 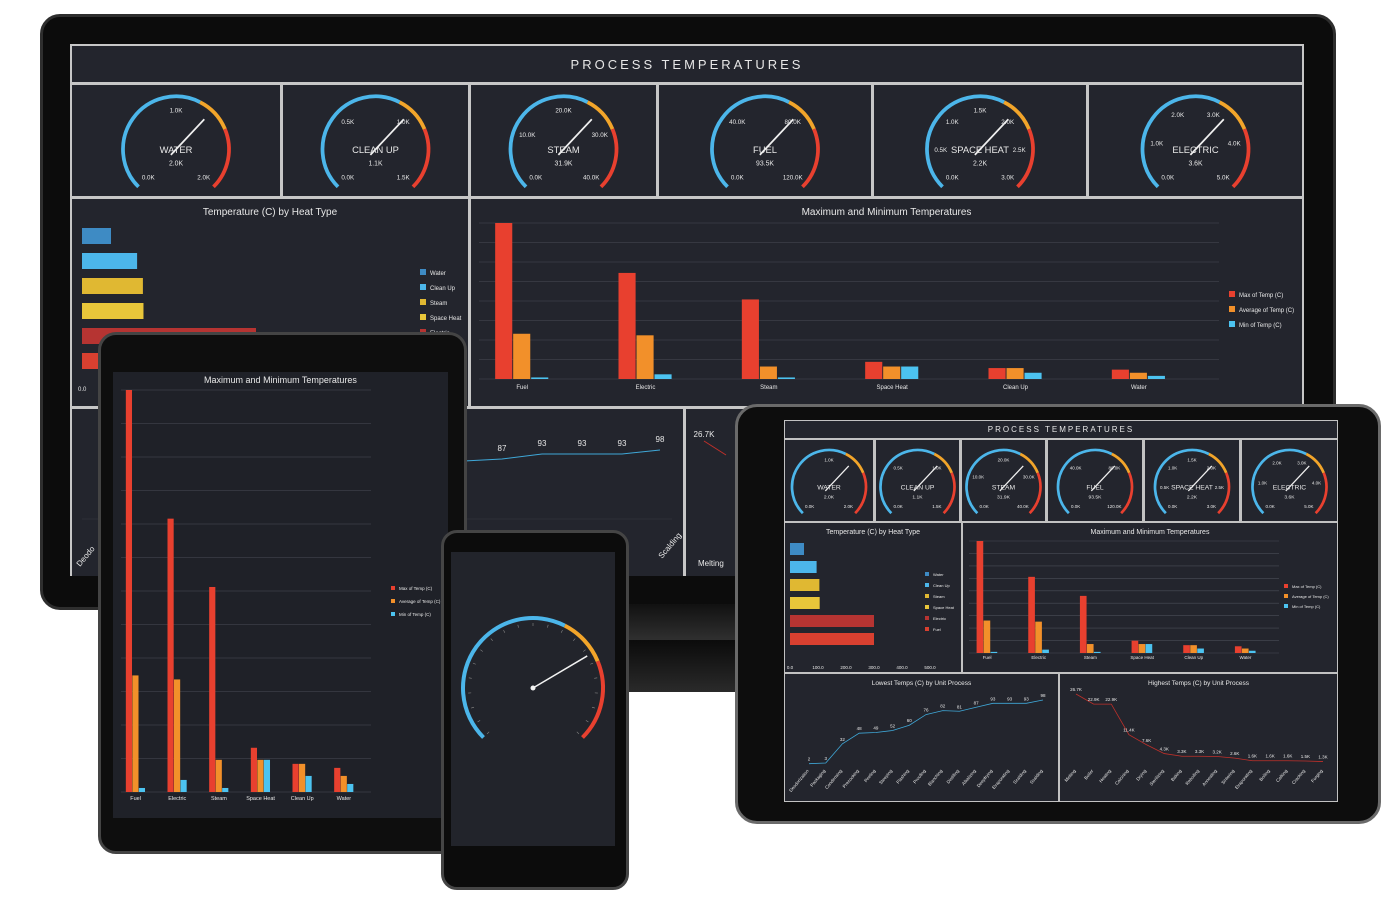 I want to click on category-label: Distilling, so click(x=953, y=776).